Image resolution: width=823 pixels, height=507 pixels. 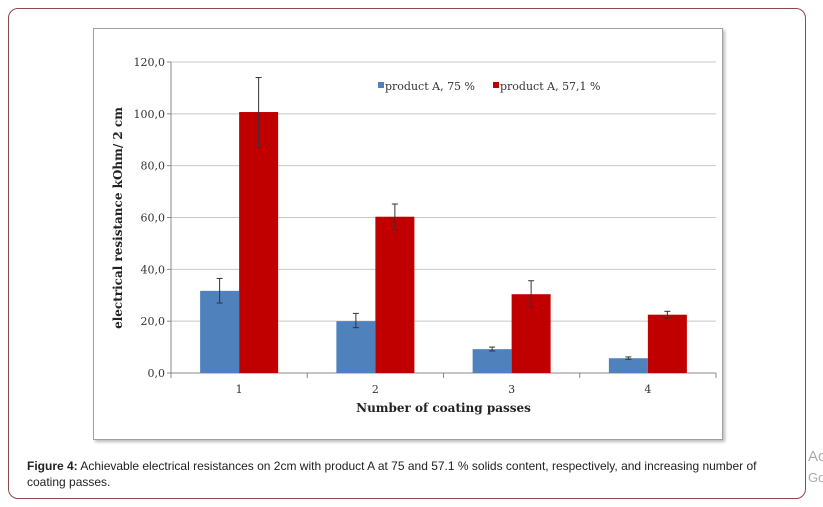 What do you see at coordinates (815, 456) in the screenshot?
I see `edge-text-1: Ac` at bounding box center [815, 456].